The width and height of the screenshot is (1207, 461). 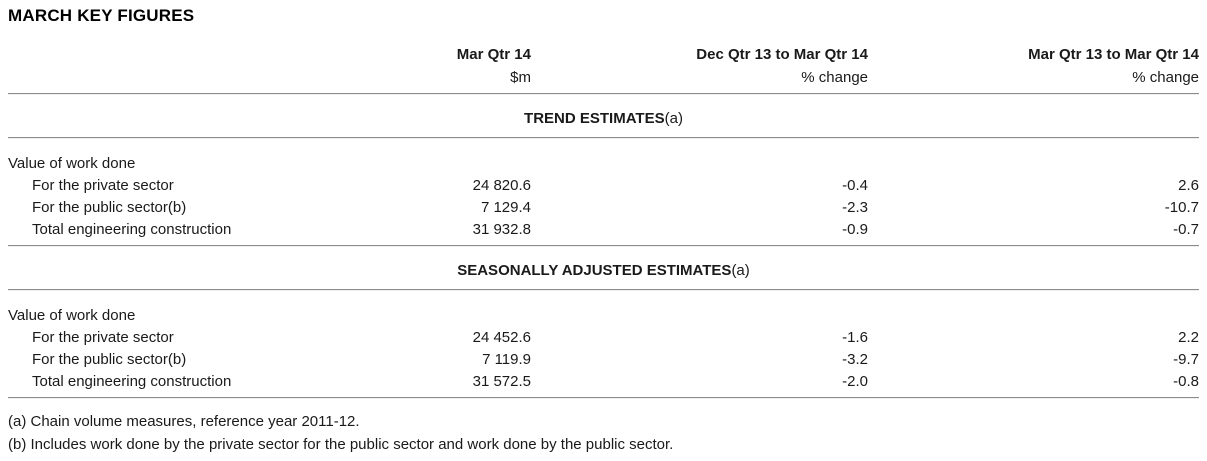 I want to click on value-cell: 2.2, so click(x=1188, y=337).